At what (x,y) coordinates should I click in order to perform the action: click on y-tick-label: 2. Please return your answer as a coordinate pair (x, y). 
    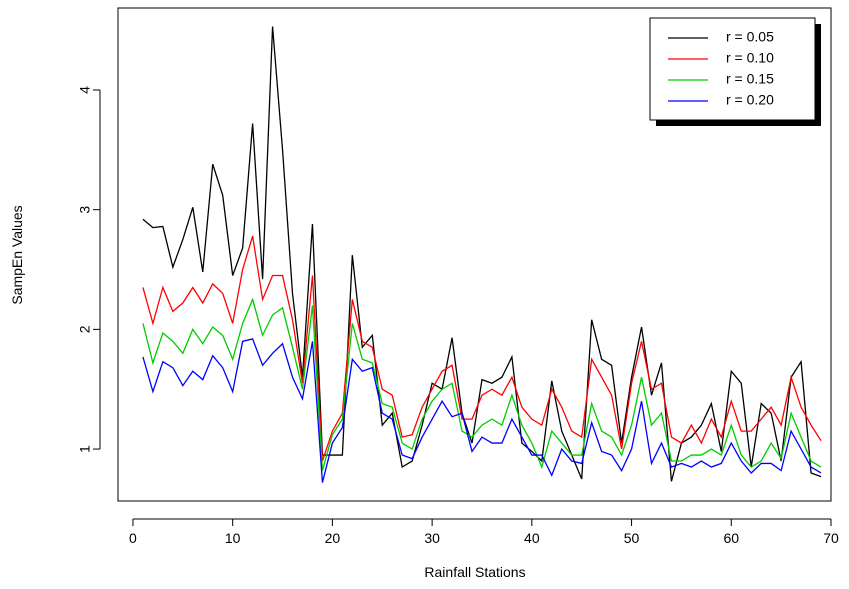
    Looking at the image, I should click on (85, 329).